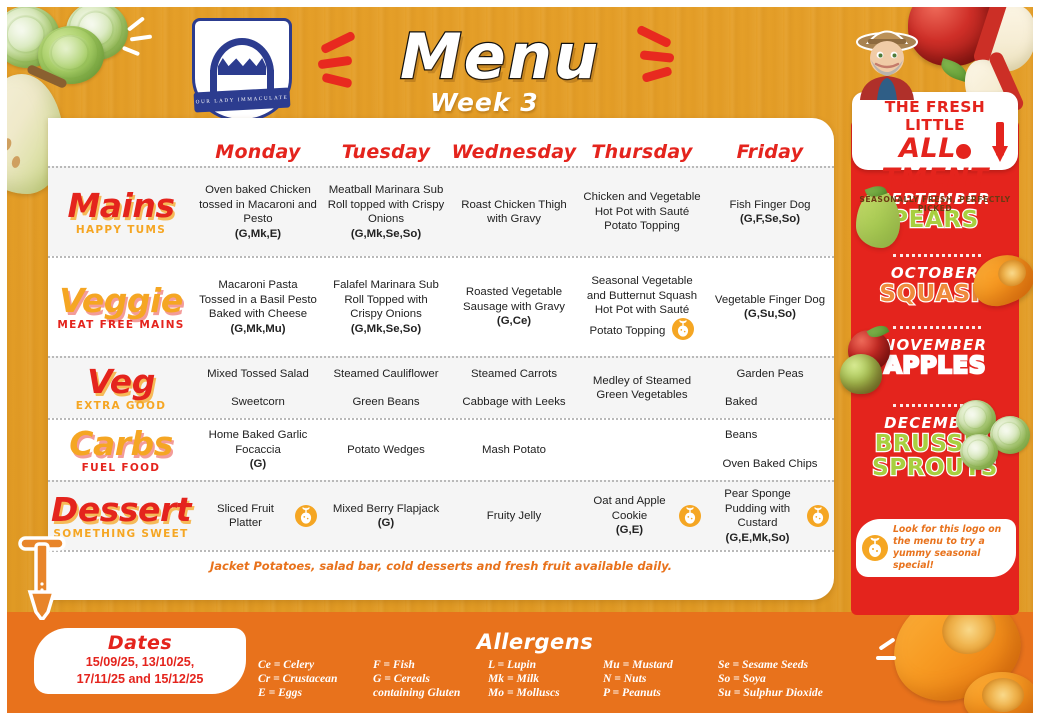 The width and height of the screenshot is (1040, 720). I want to click on menu-cell: Medley of Steamed Green Vegetables, so click(642, 388).